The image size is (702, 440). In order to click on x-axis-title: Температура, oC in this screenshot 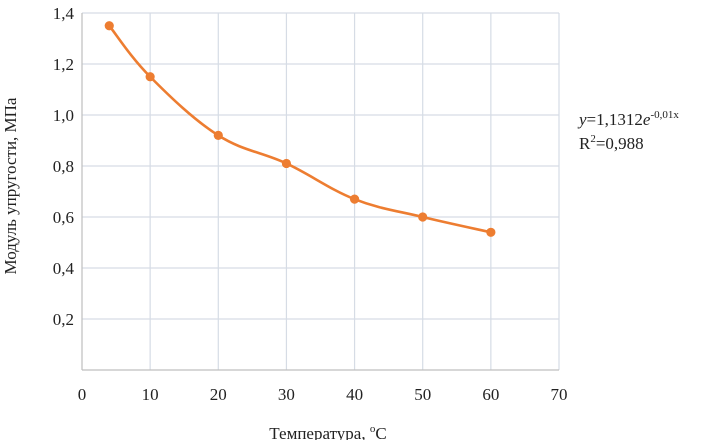, I will do `click(327, 431)`.